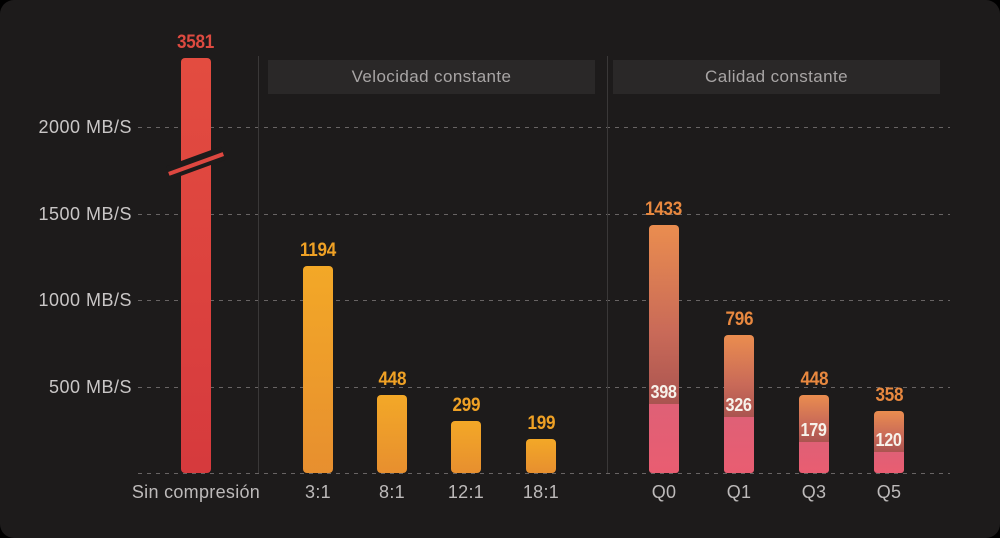  What do you see at coordinates (392, 380) in the screenshot?
I see `value-label-8-1: 448` at bounding box center [392, 380].